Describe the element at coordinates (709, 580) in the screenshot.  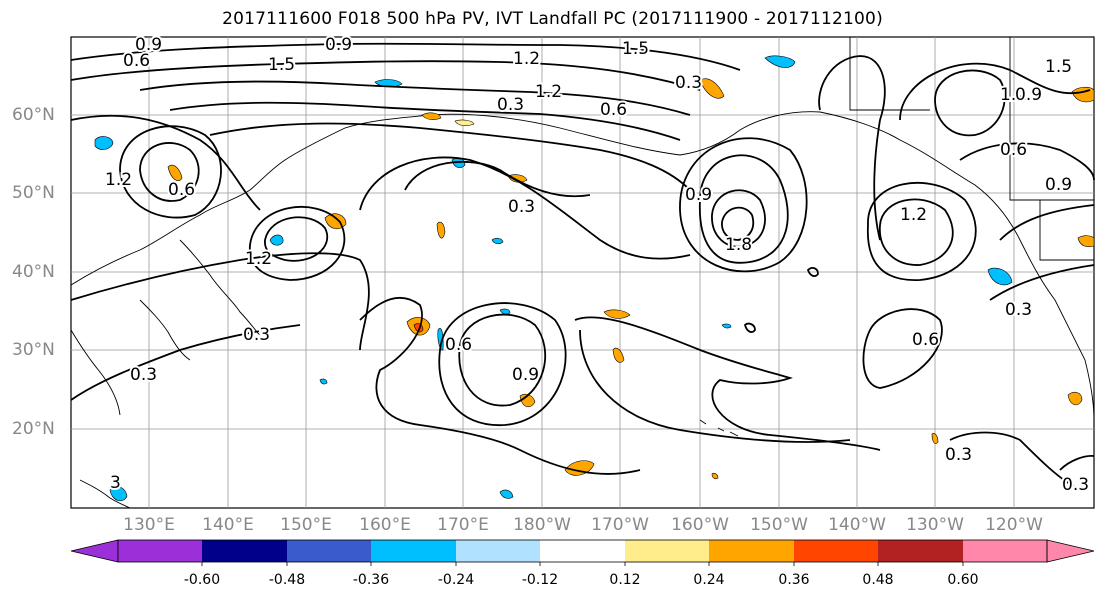
I see `colorbar-tick: 0.24` at that location.